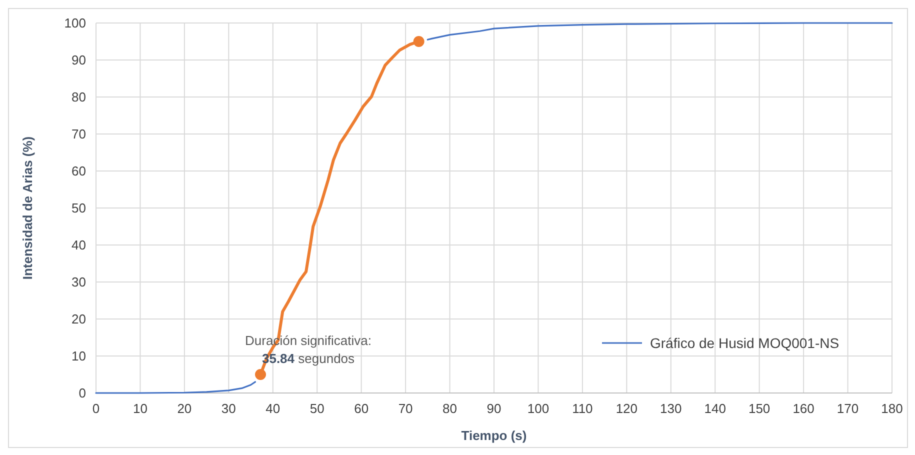 This screenshot has width=915, height=455. I want to click on x-tick-label: 100, so click(538, 408).